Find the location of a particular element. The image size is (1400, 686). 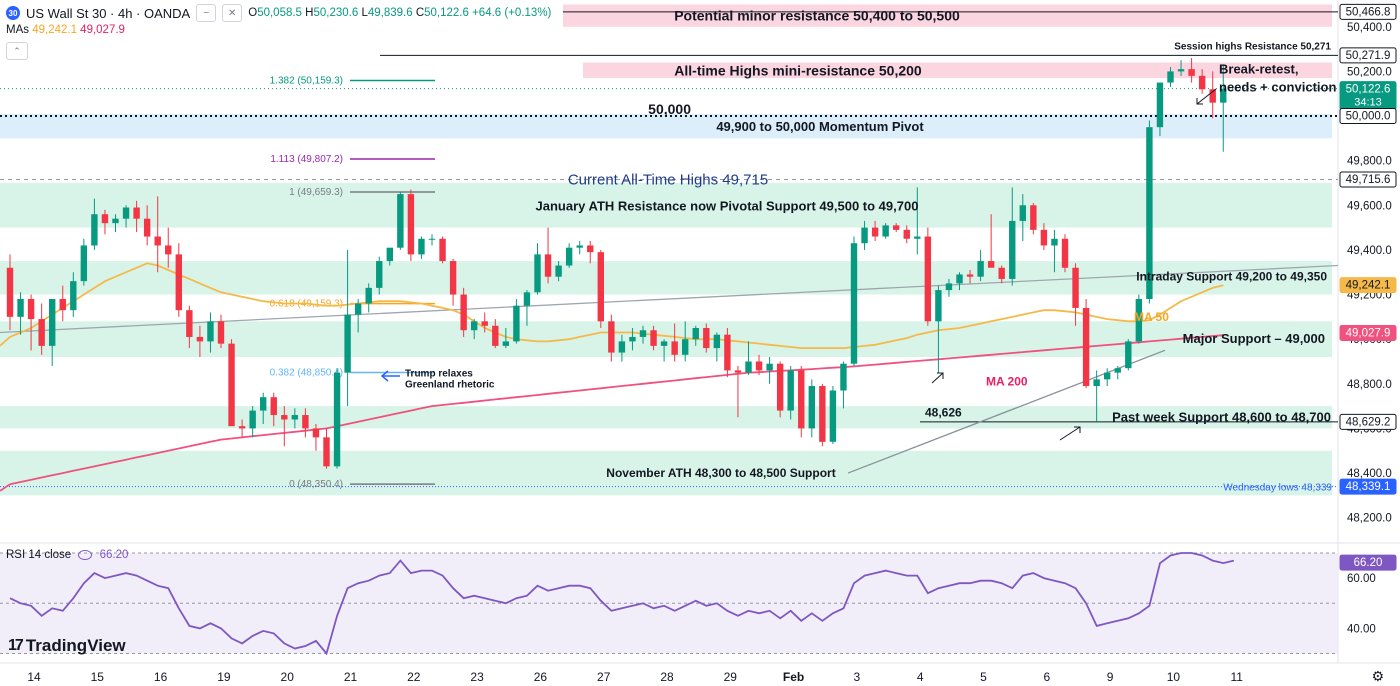

rsi-legend: RSI 14 close 66.20 is located at coordinates (67, 555).